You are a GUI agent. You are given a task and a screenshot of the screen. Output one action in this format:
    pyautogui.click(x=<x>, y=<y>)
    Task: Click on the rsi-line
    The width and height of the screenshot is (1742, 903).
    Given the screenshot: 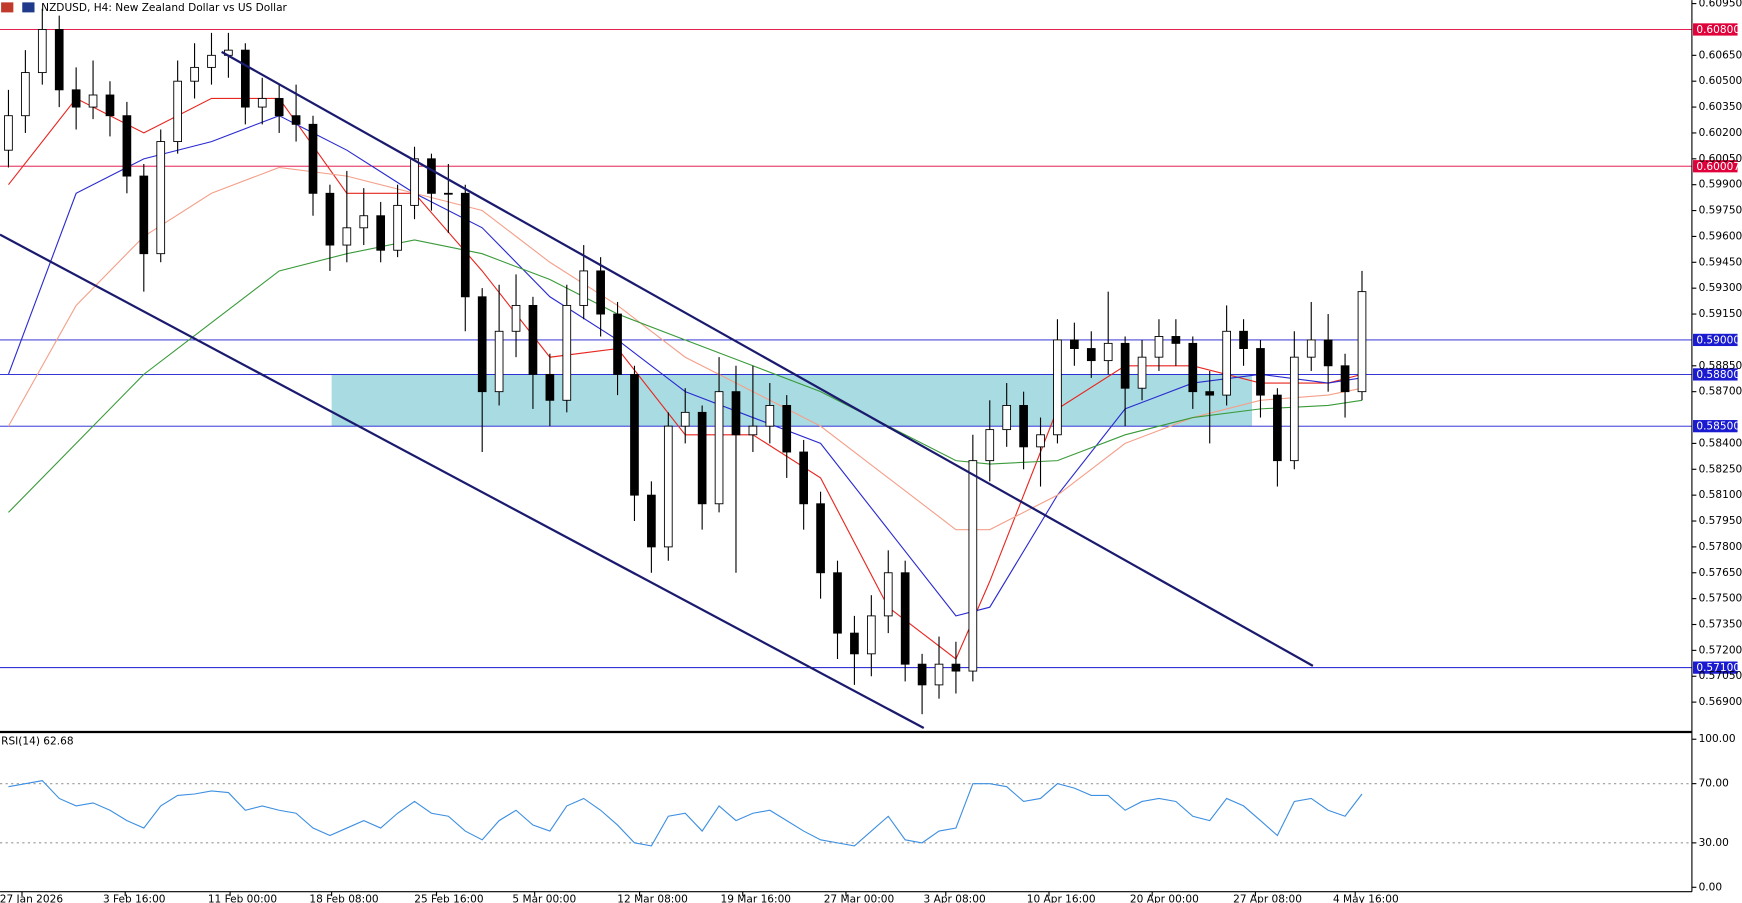 What is the action you would take?
    pyautogui.click(x=685, y=813)
    